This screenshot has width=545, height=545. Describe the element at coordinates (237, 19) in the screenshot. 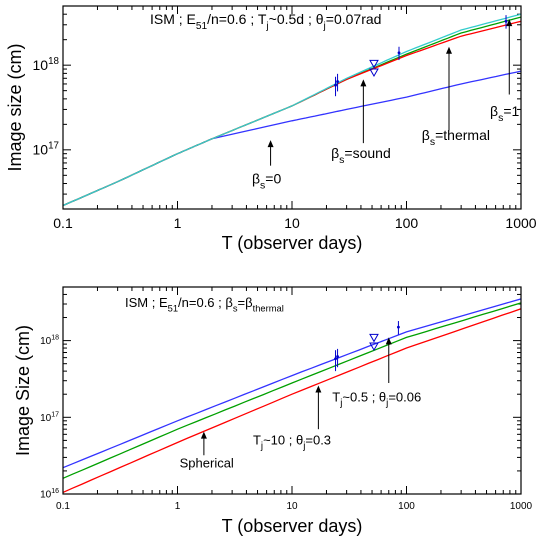

I see `title-text: /n=0.6 ; T` at that location.